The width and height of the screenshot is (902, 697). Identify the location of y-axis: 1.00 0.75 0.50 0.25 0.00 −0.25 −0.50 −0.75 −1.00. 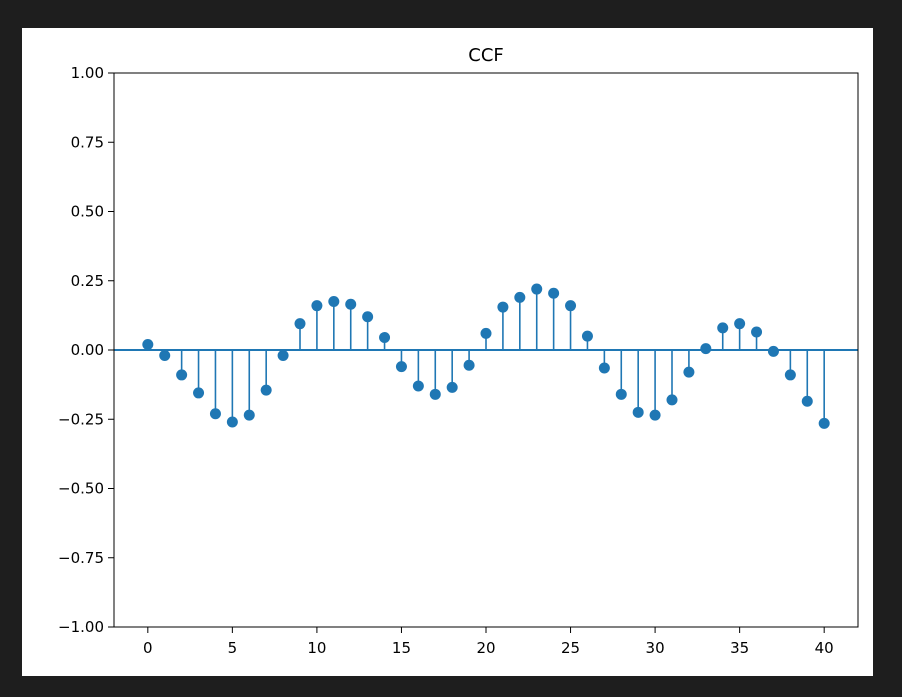
(86, 350).